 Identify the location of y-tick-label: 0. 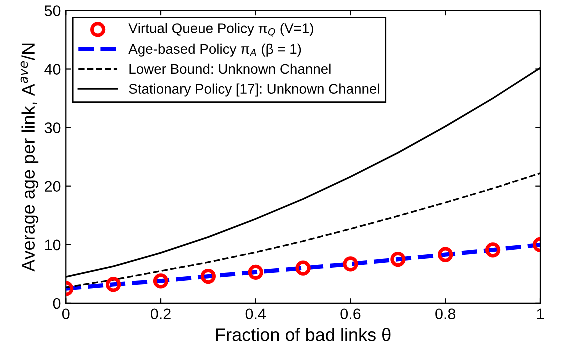
(57, 304).